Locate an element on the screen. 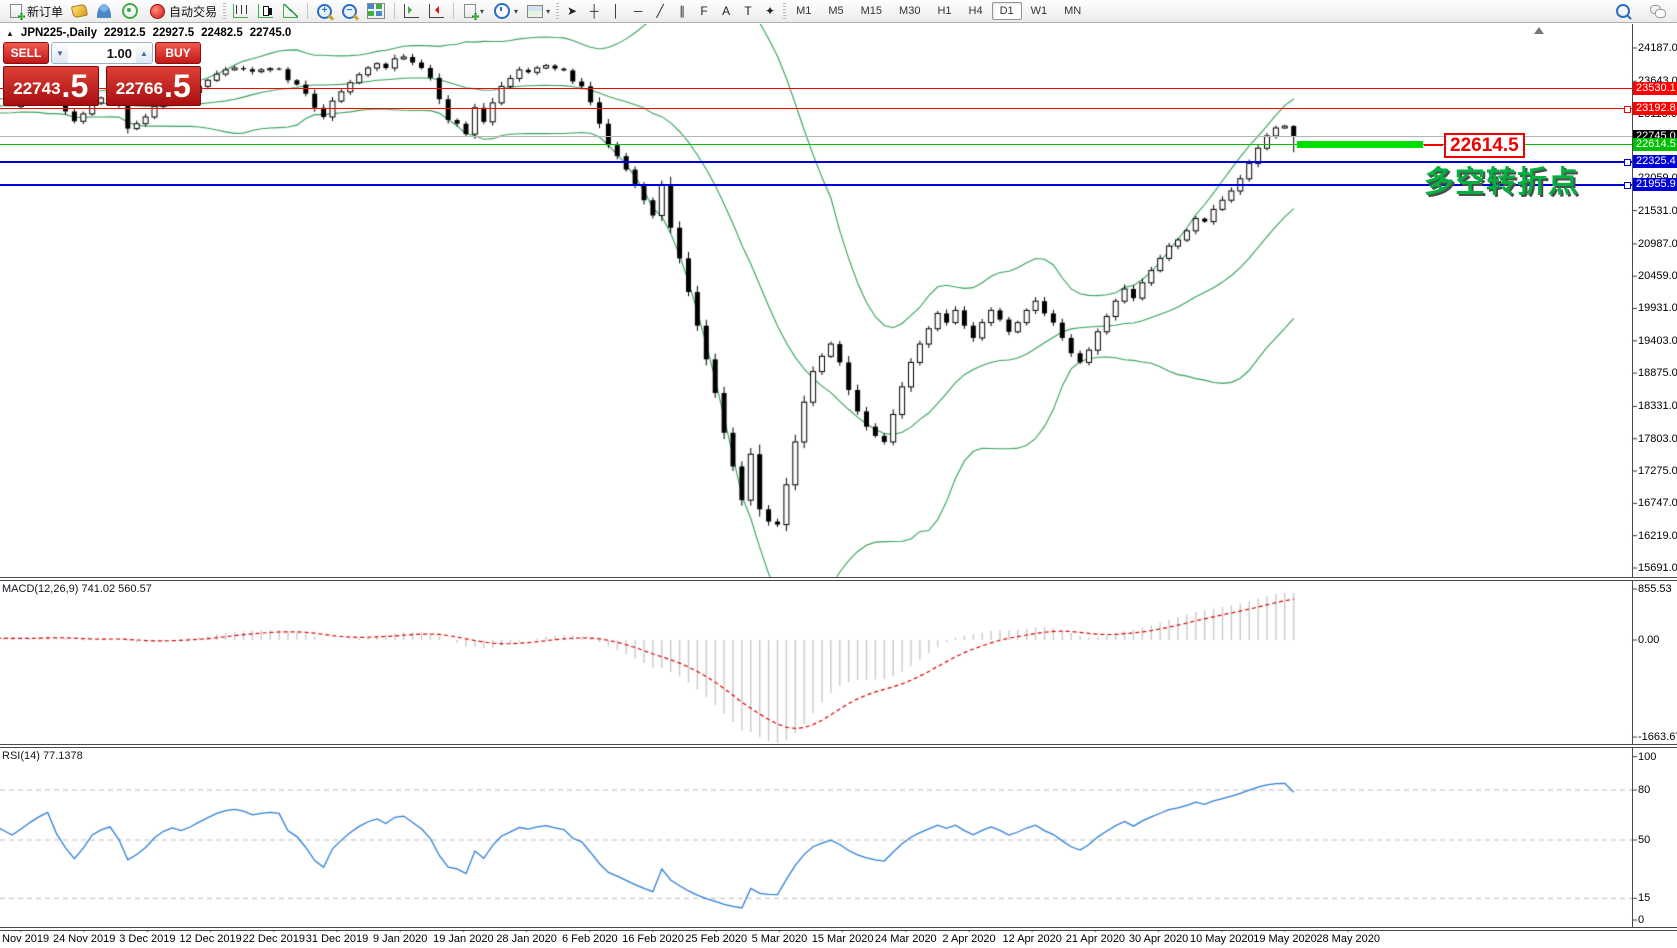 The height and width of the screenshot is (948, 1677). history-button is located at coordinates (79, 11).